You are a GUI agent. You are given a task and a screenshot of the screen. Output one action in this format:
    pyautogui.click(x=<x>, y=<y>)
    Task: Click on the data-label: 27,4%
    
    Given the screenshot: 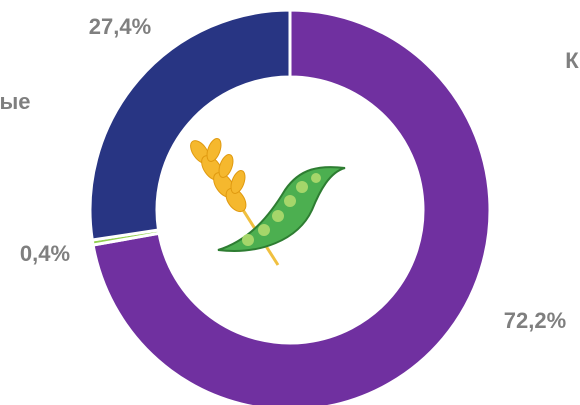 What is the action you would take?
    pyautogui.click(x=120, y=26)
    